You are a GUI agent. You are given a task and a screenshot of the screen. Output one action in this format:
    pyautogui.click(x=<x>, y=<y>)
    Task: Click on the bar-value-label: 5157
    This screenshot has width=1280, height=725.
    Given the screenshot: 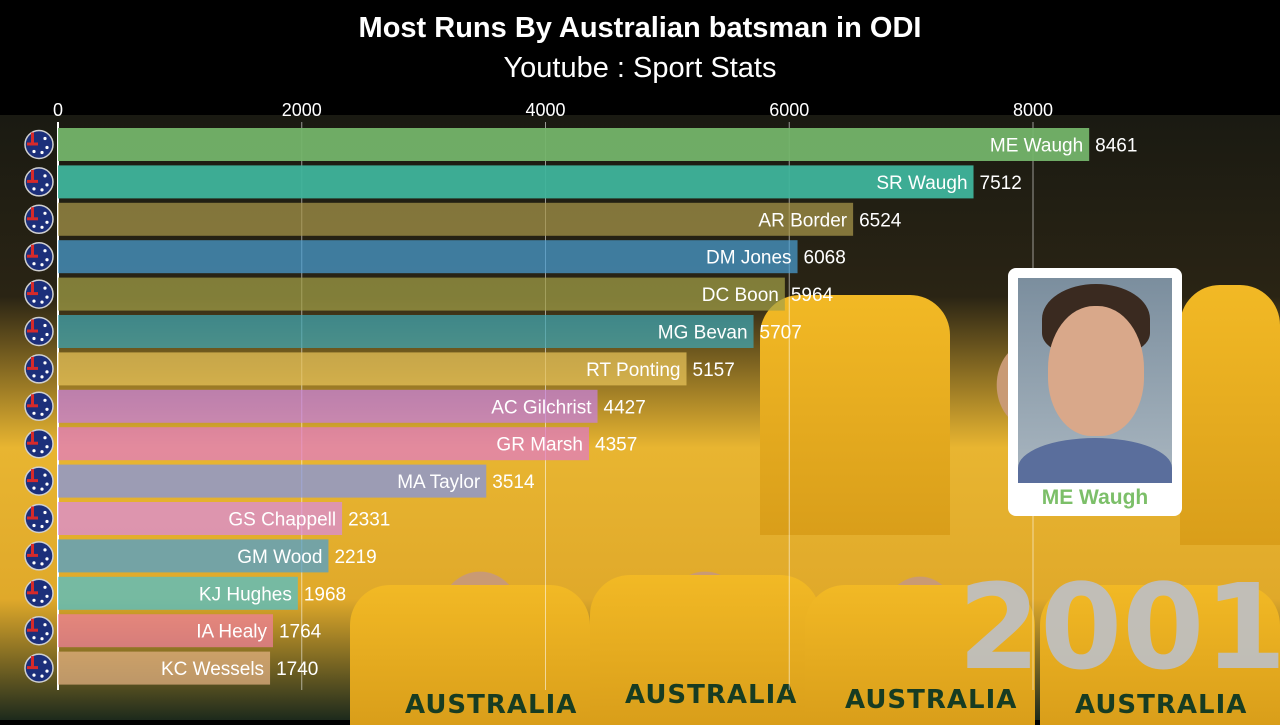 What is the action you would take?
    pyautogui.click(x=714, y=370)
    